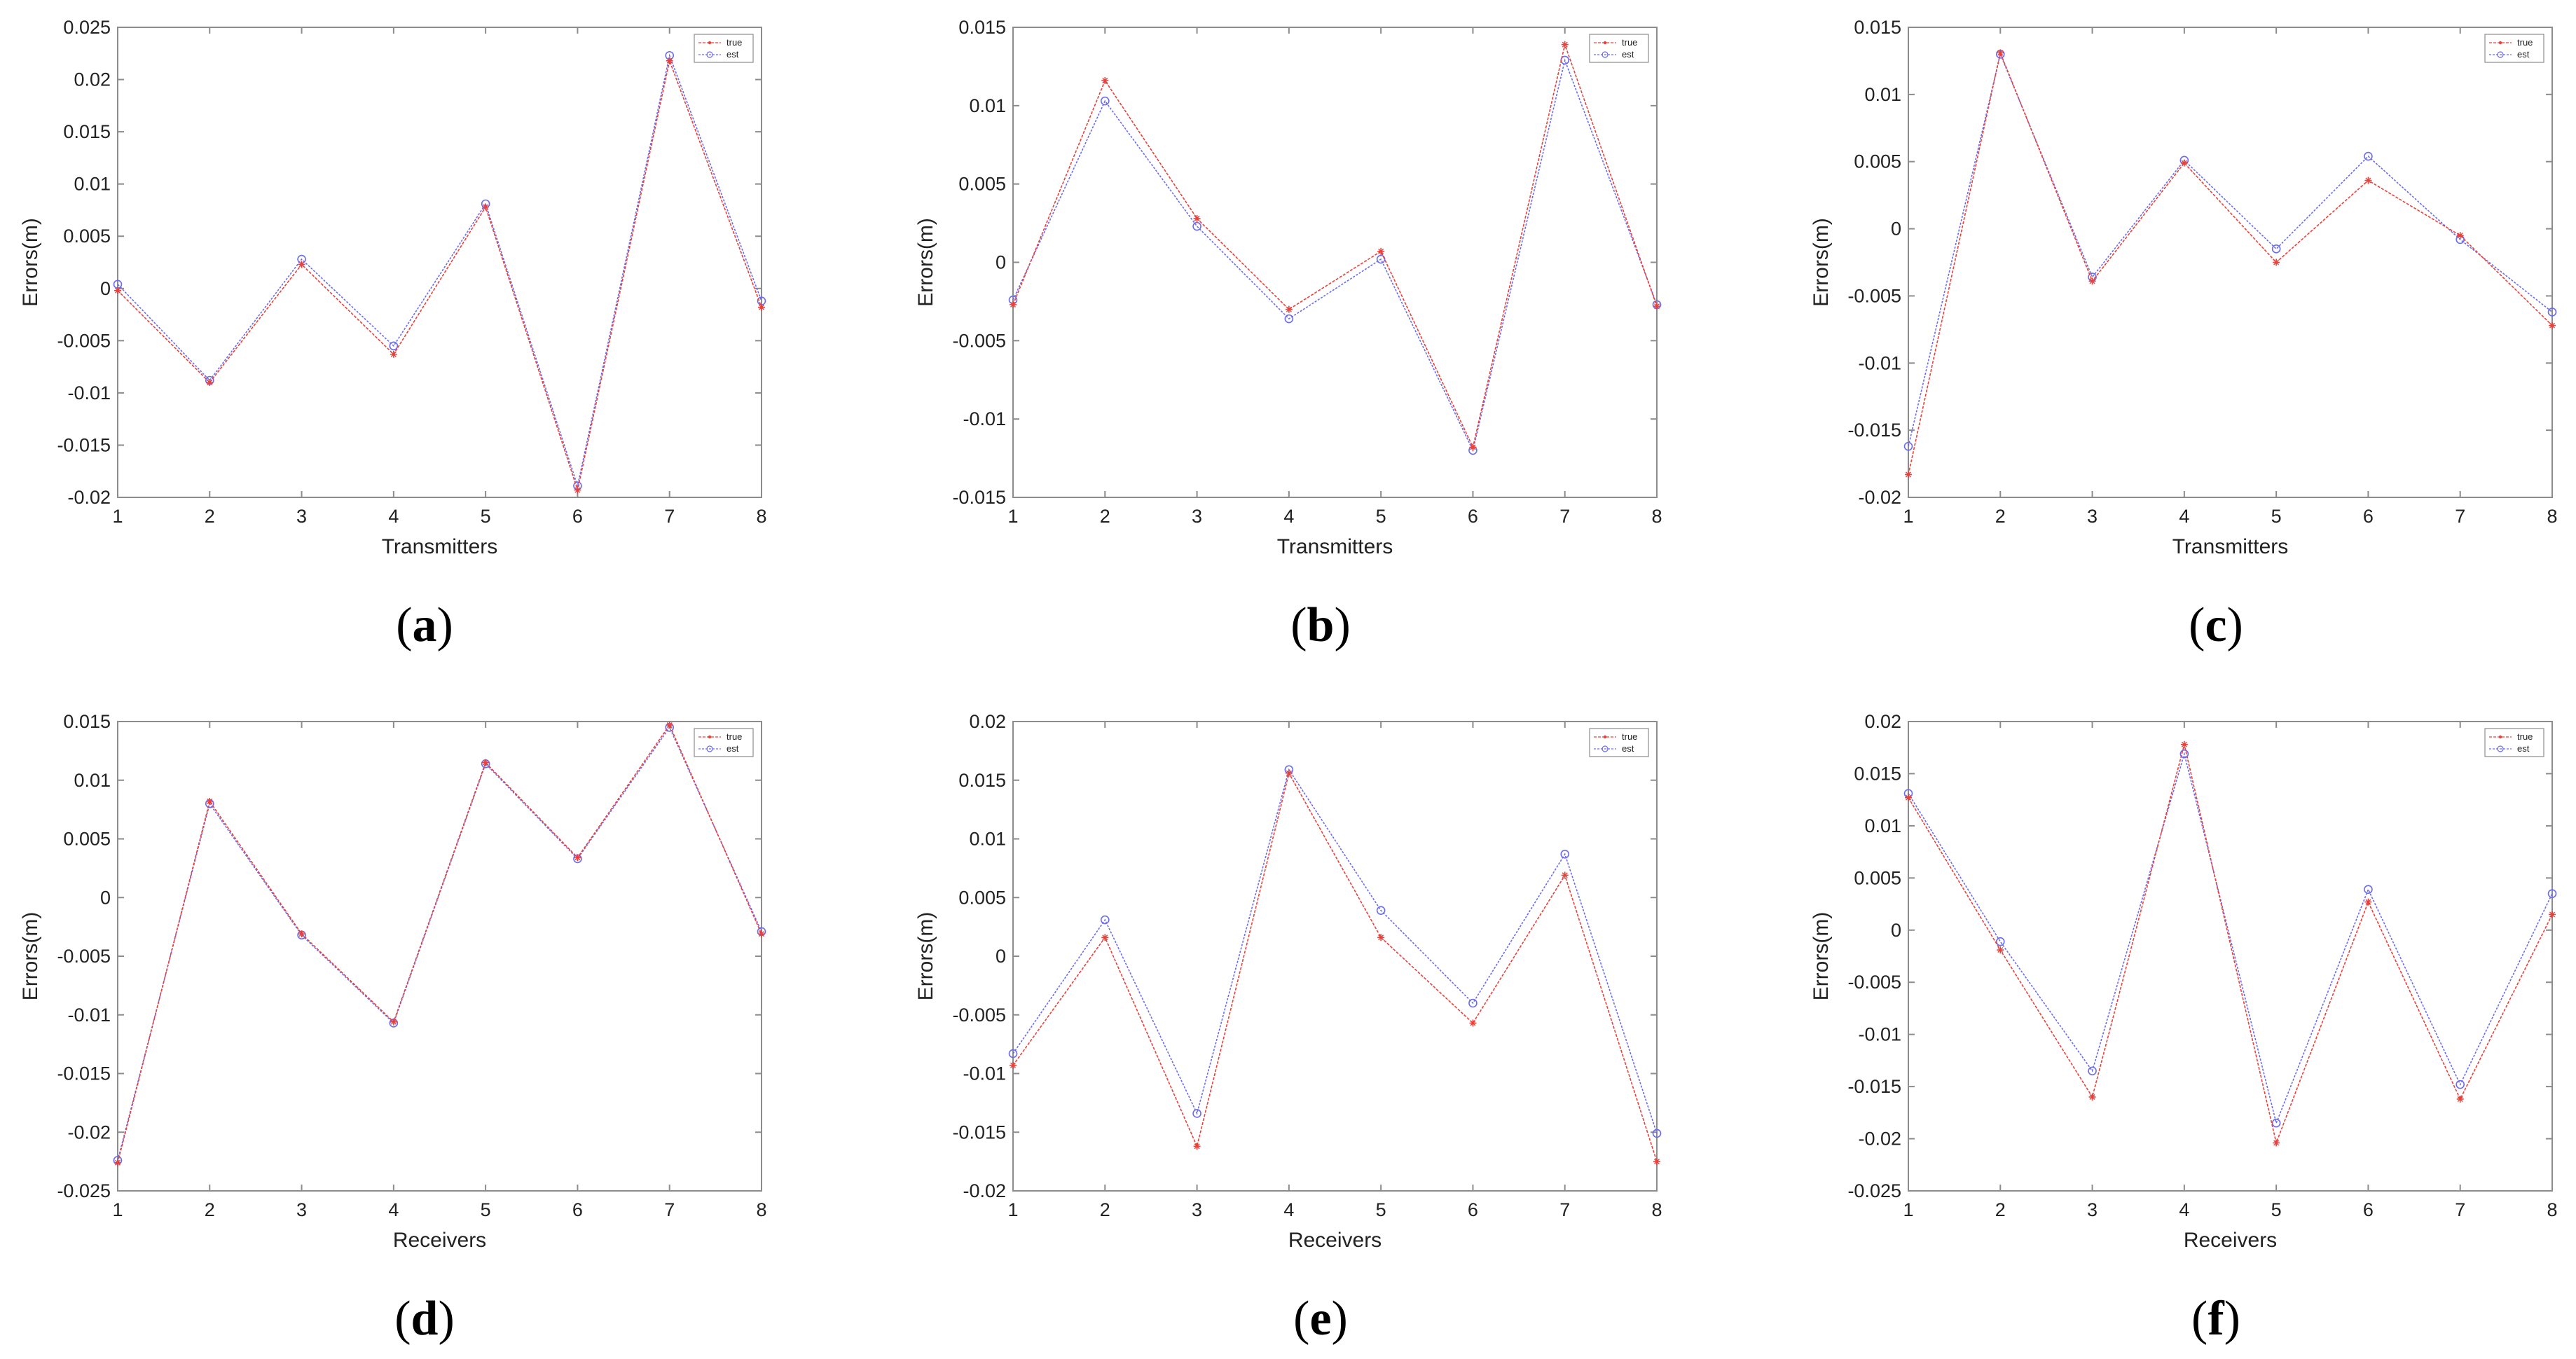 This screenshot has width=2576, height=1359. What do you see at coordinates (1628, 748) in the screenshot?
I see `legend-label-est: est` at bounding box center [1628, 748].